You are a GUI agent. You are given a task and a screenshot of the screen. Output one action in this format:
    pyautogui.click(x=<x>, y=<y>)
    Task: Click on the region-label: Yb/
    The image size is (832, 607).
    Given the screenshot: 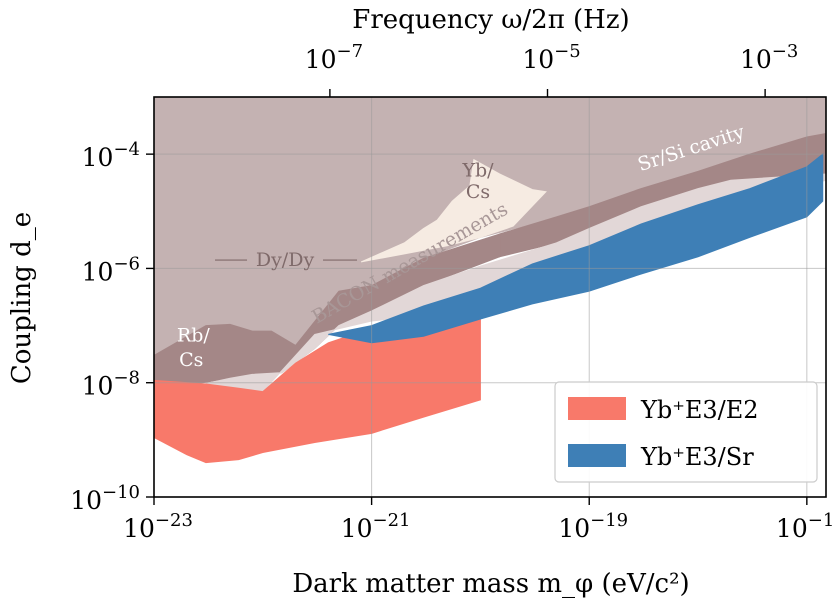 What is the action you would take?
    pyautogui.click(x=477, y=170)
    